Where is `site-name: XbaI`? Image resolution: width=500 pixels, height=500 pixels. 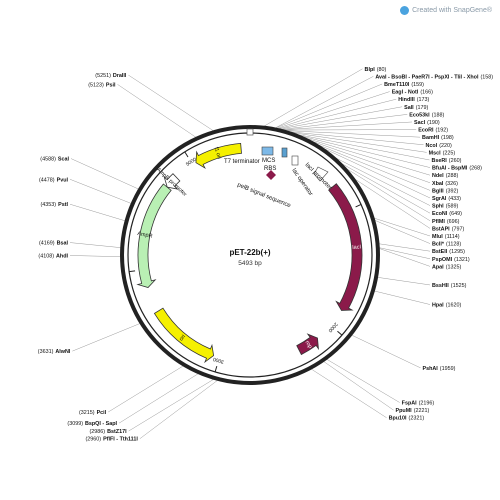 site-name: XbaI is located at coordinates (438, 184).